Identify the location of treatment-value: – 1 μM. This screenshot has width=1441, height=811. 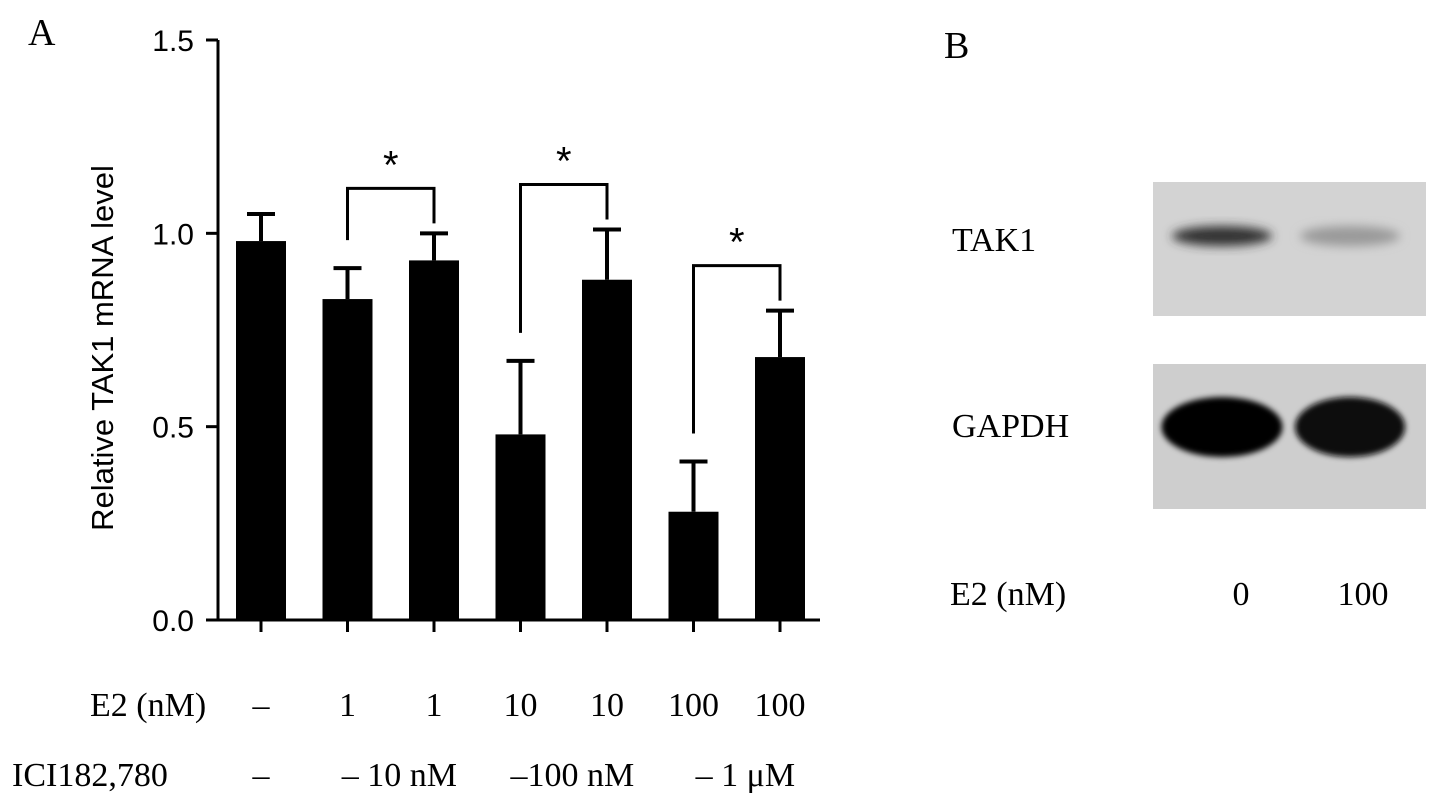
(745, 775).